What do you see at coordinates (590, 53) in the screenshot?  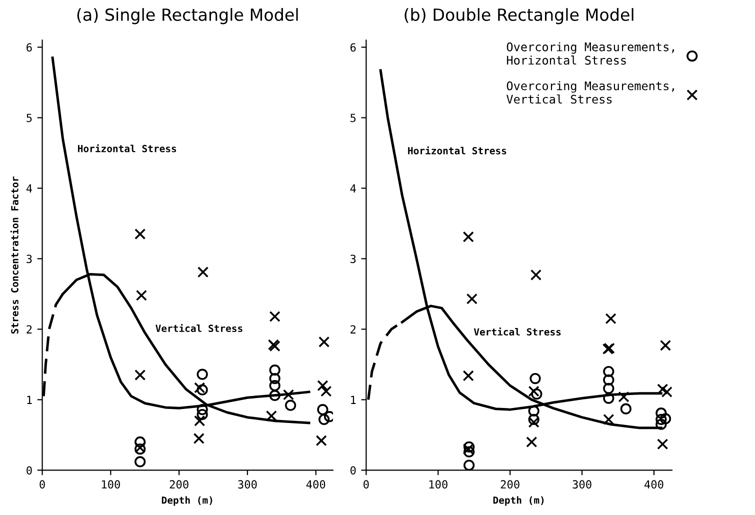 I see `legend-label: Overcoring Measurements, Horizontal Stress` at bounding box center [590, 53].